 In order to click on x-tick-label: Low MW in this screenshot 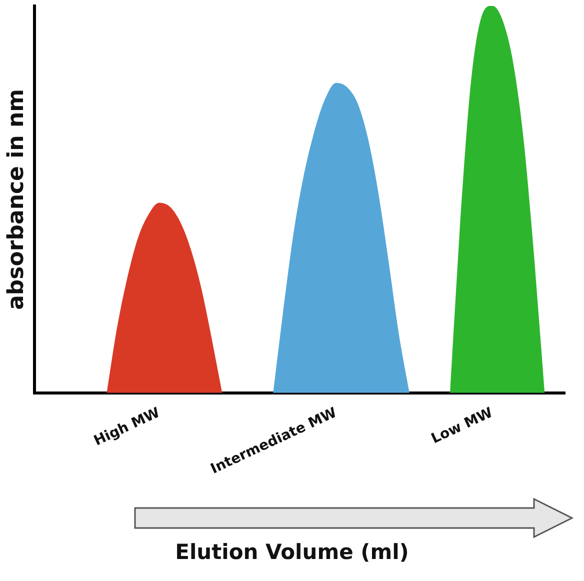, I will do `click(462, 426)`.